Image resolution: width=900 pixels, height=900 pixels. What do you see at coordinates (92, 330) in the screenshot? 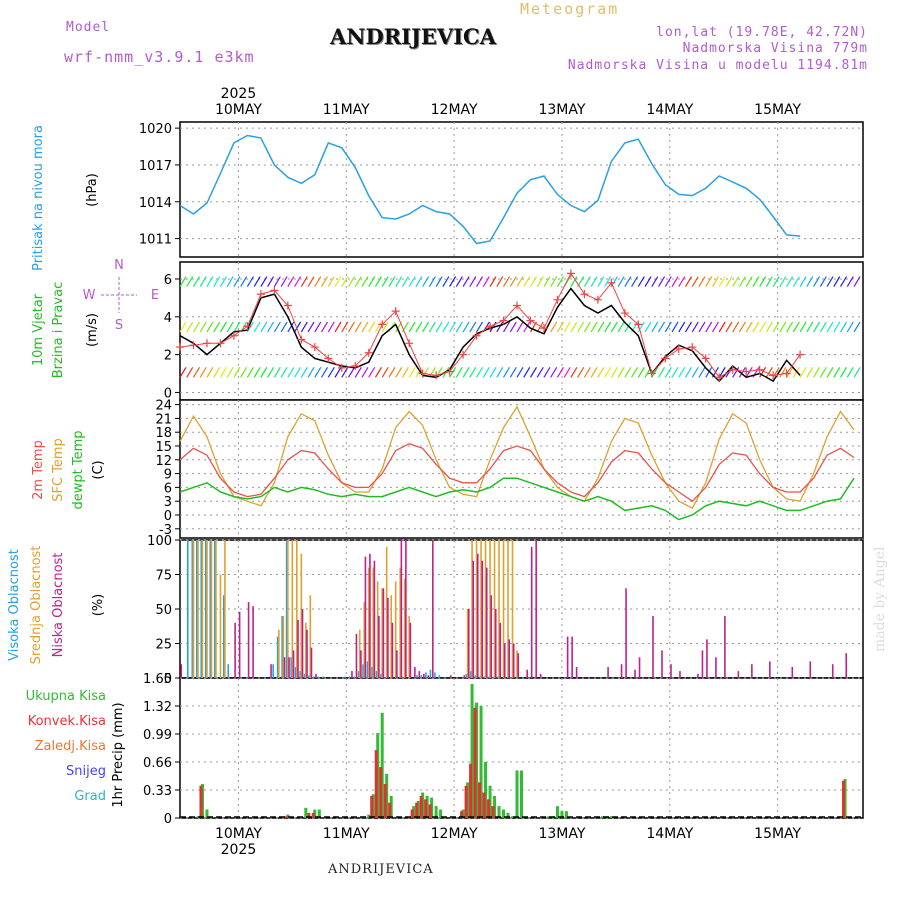
I see `wind-unit-label: (m/s)` at bounding box center [92, 330].